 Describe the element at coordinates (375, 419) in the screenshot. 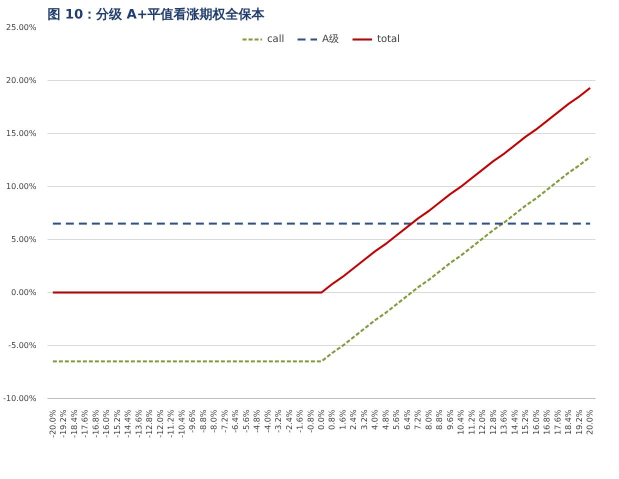

I see `x-tick-label: 4.0%` at that location.